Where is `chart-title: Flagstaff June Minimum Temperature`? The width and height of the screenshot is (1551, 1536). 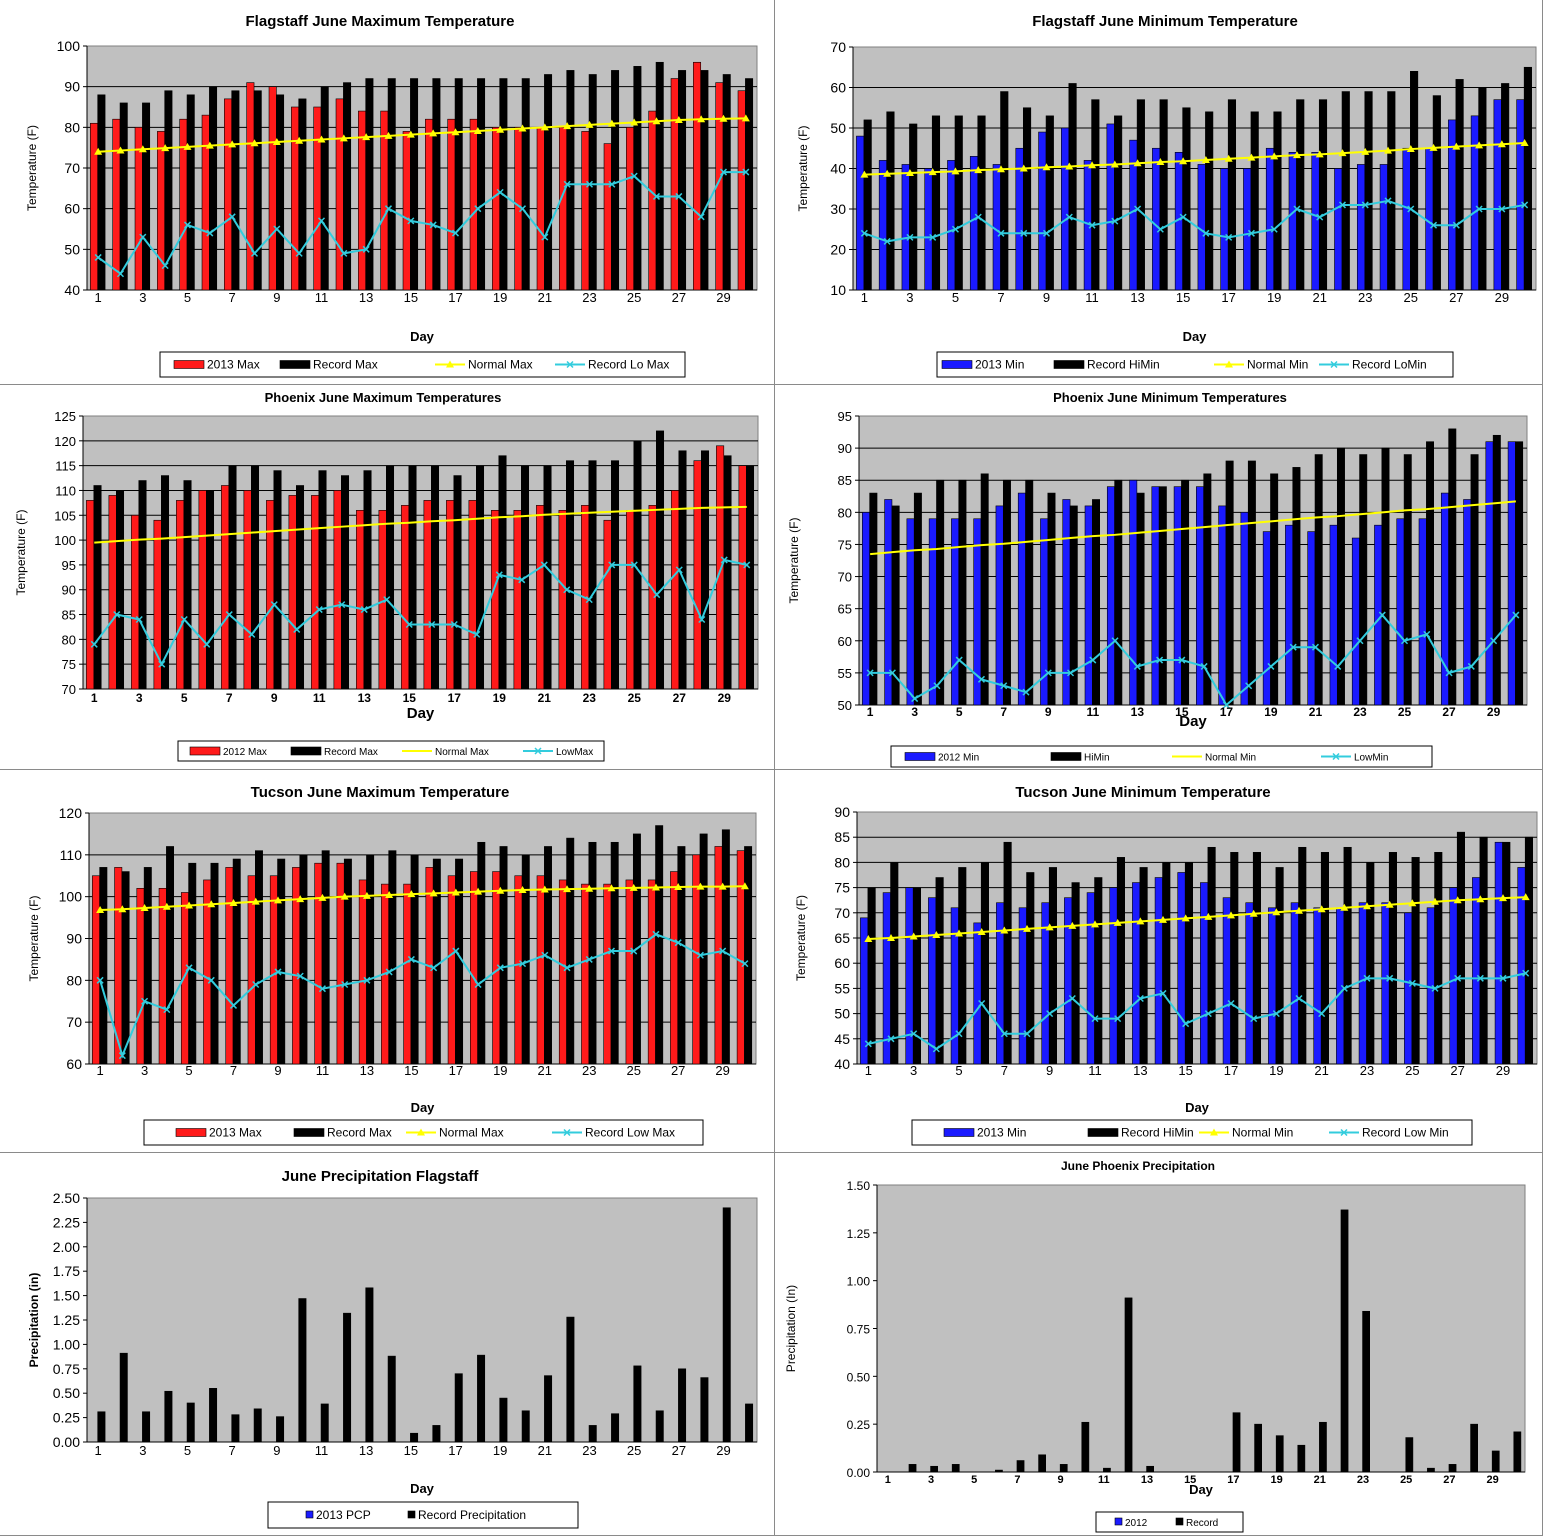
chart-title: Flagstaff June Minimum Temperature is located at coordinates (1165, 21).